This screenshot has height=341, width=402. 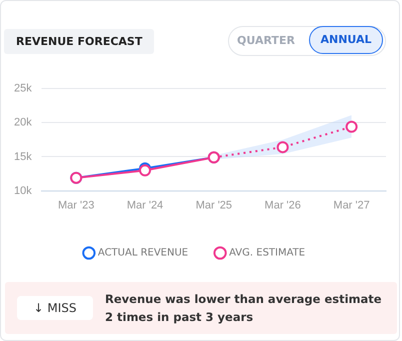 What do you see at coordinates (282, 205) in the screenshot?
I see `x-tick-label: Mar '26` at bounding box center [282, 205].